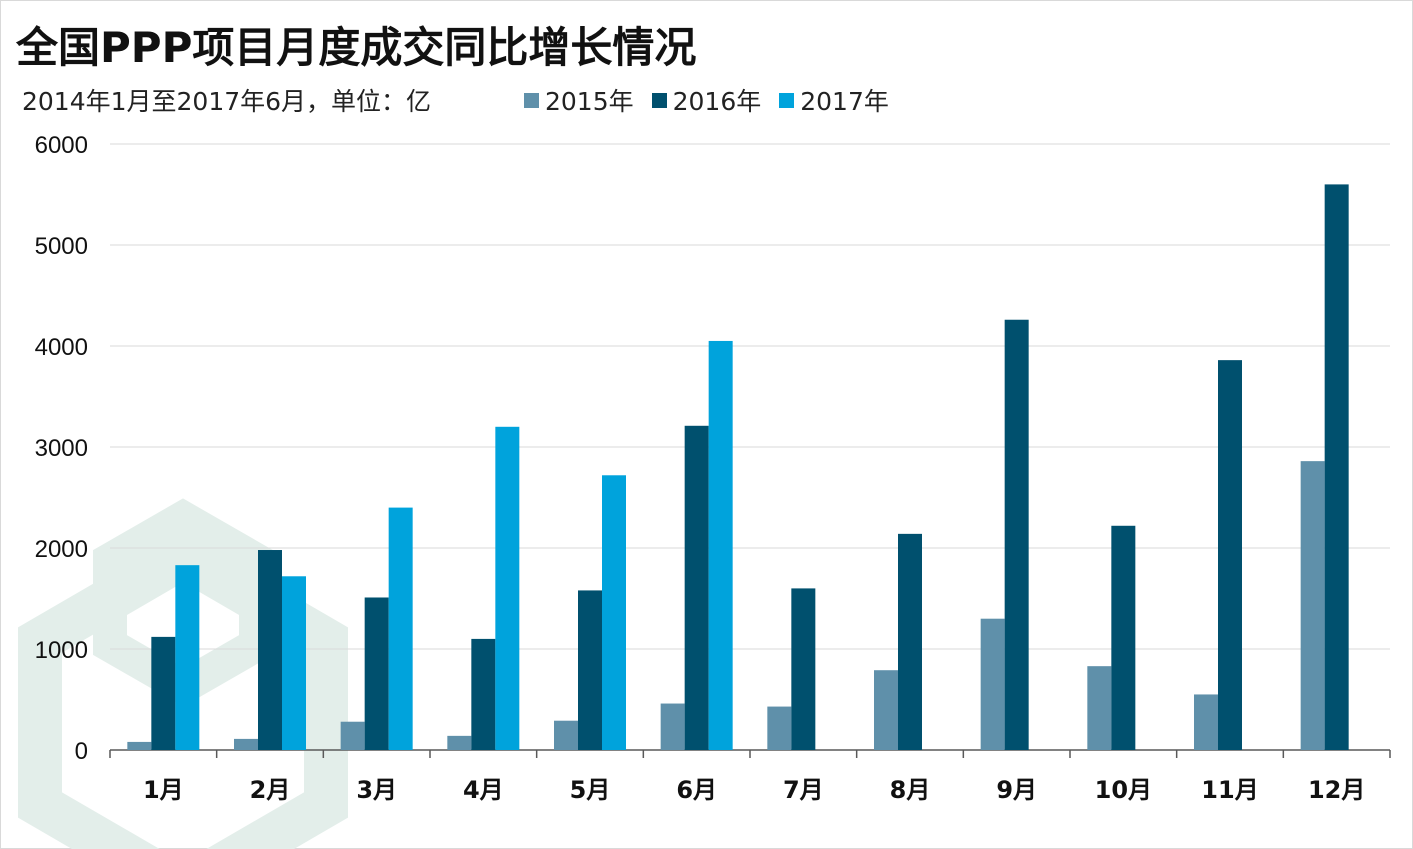  I want to click on bar-2015年-2月, so click(246, 744).